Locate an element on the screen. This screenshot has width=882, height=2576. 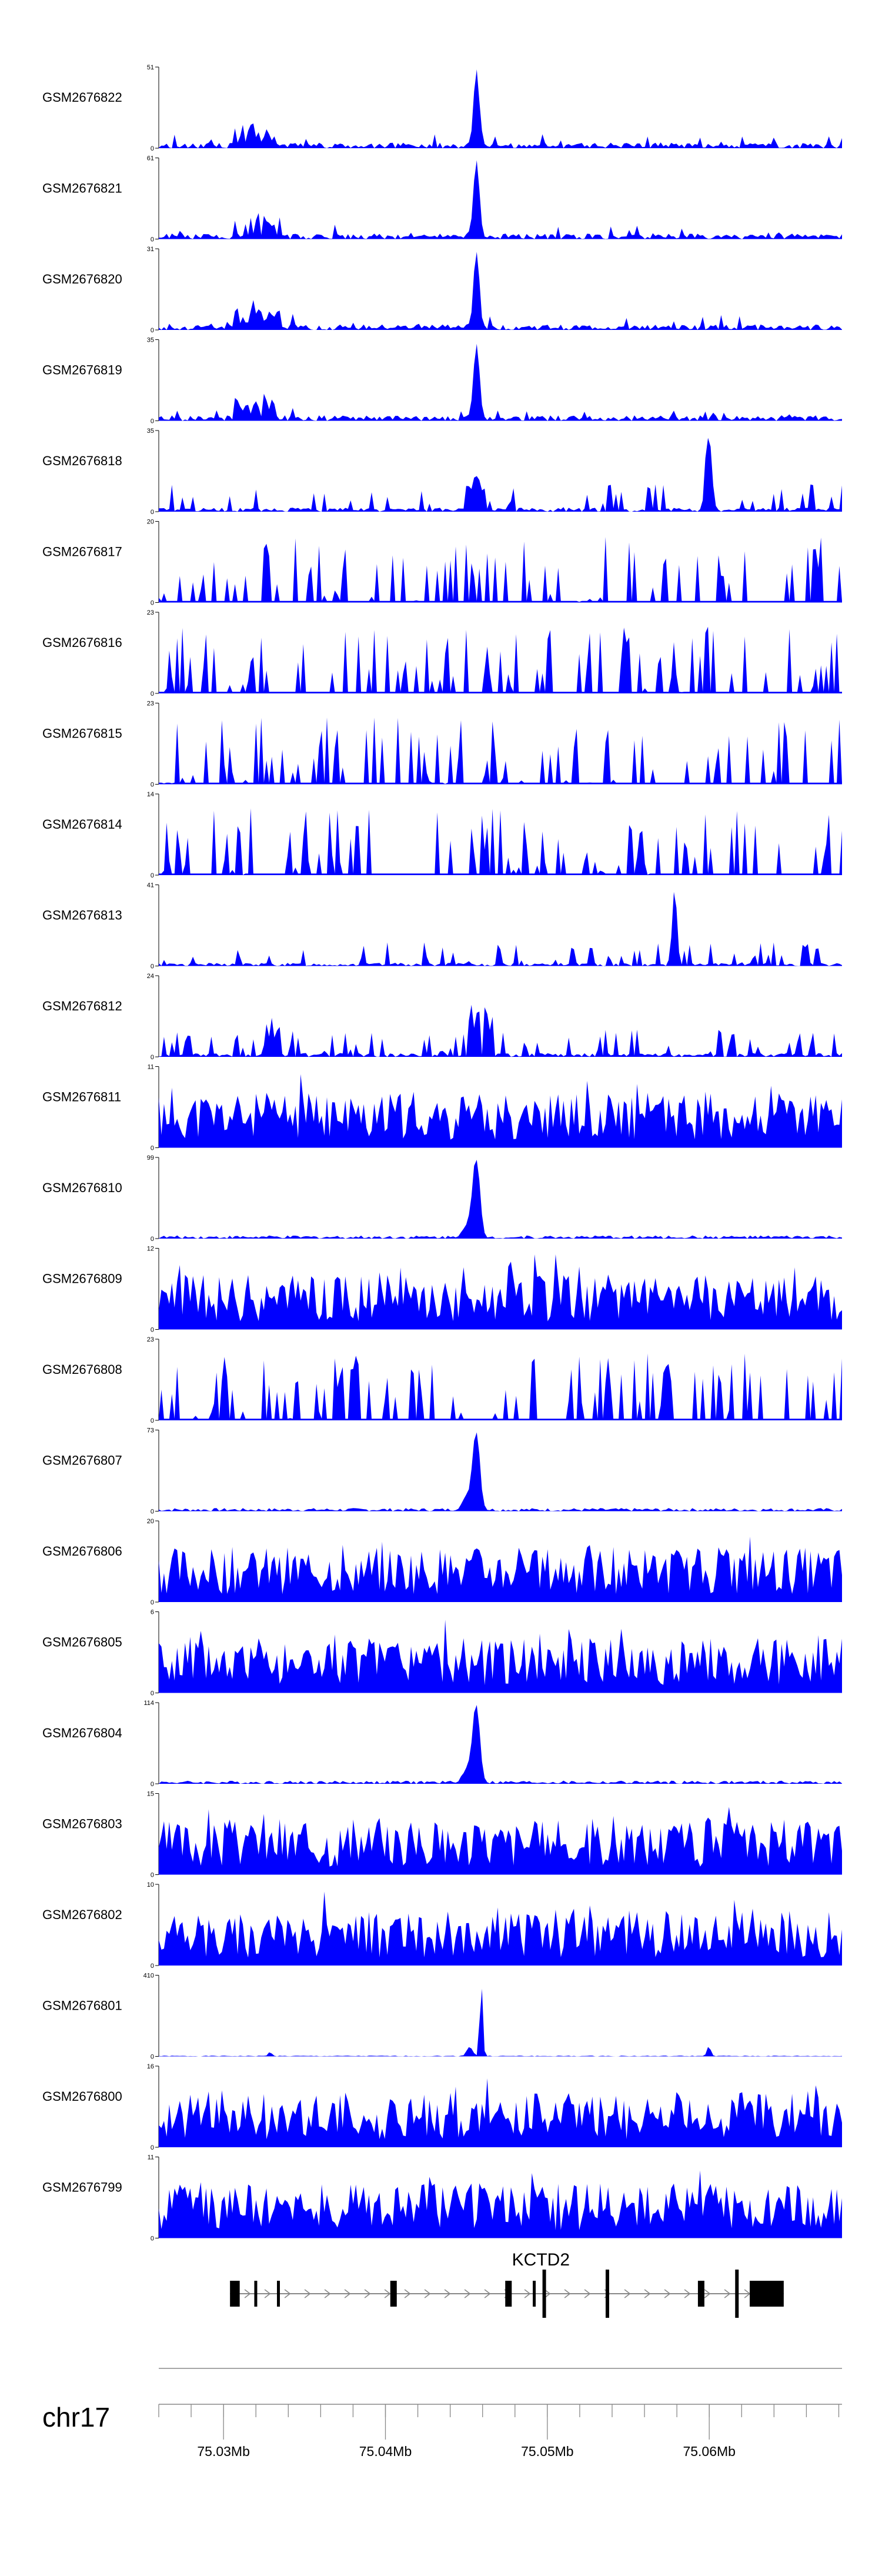
track-label: GSM2676814 is located at coordinates (82, 824).